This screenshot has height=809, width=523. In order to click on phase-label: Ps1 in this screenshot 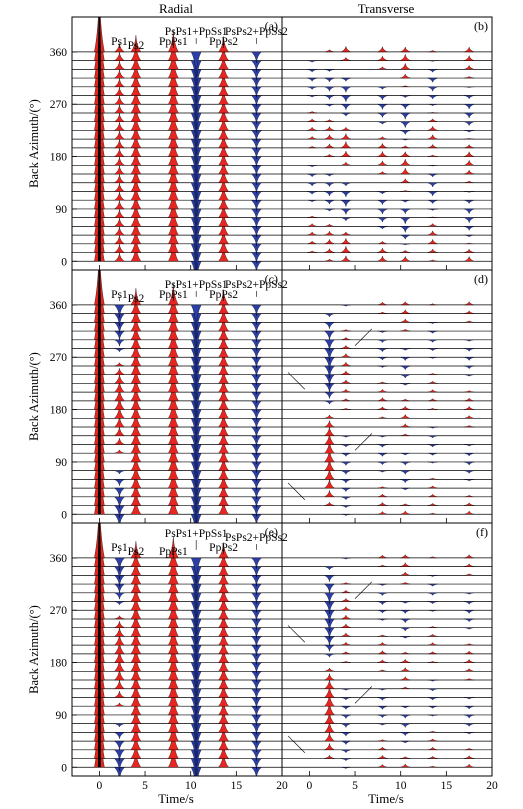, I will do `click(119, 42)`.